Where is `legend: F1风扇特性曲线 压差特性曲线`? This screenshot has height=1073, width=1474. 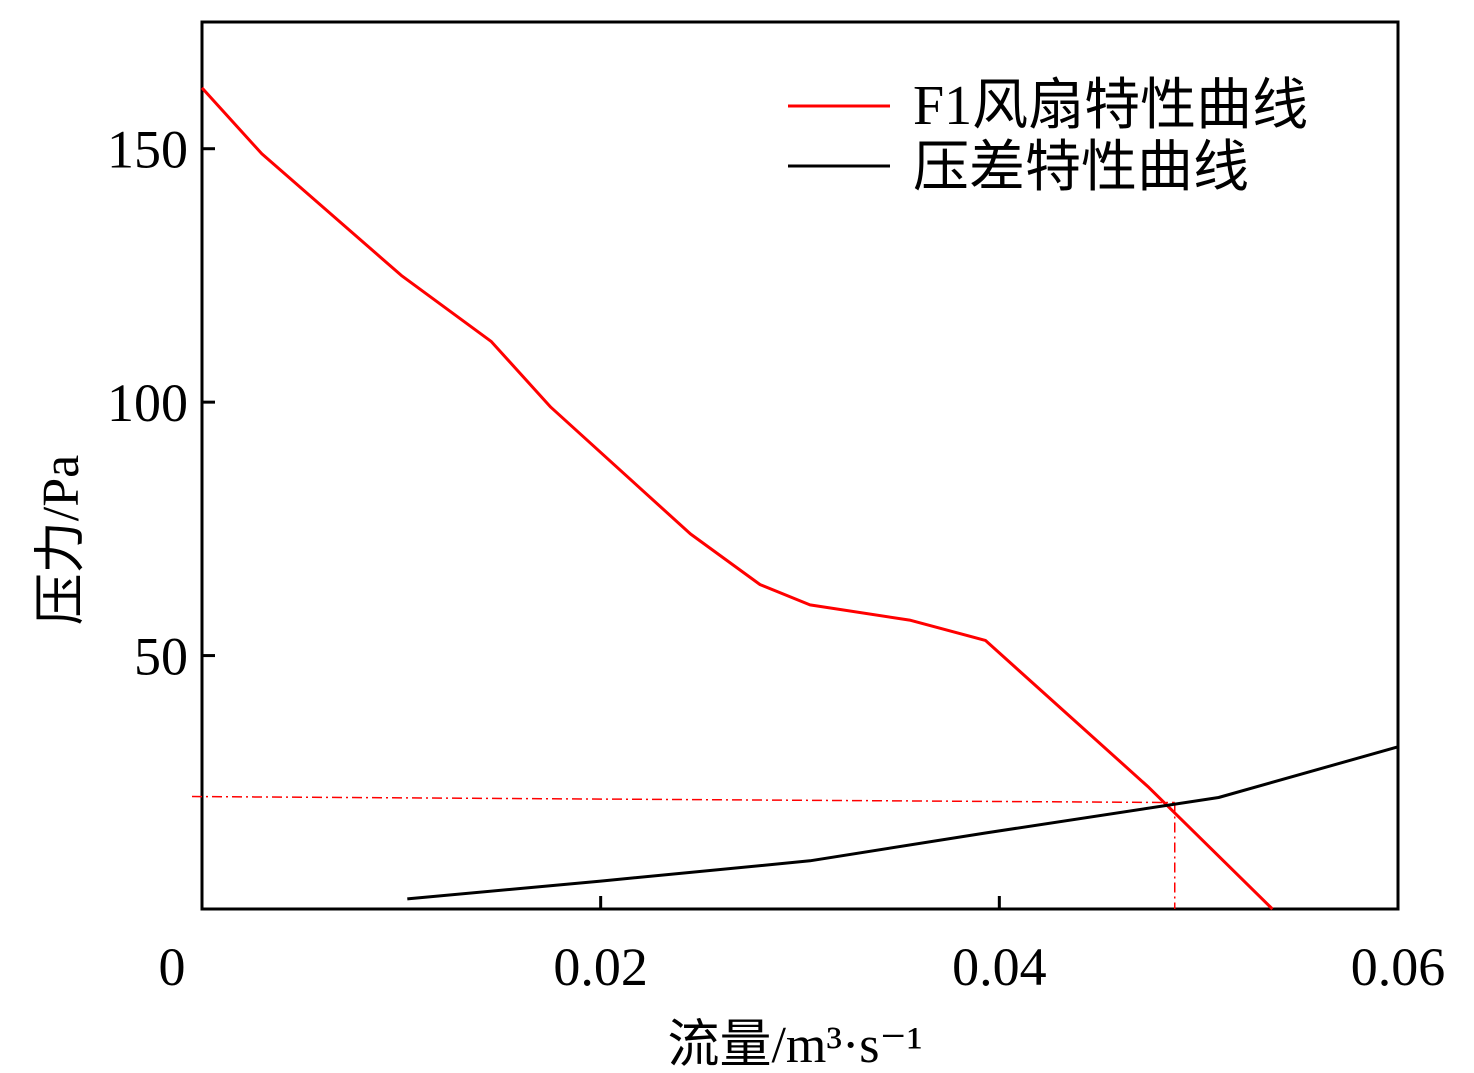 legend: F1风扇特性曲线 压差特性曲线 is located at coordinates (1048, 137).